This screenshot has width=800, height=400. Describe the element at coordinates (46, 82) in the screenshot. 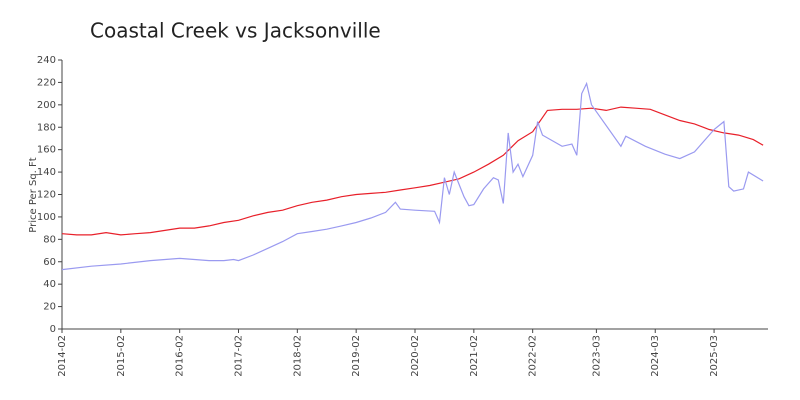

I see `y-tick-label: 220` at that location.